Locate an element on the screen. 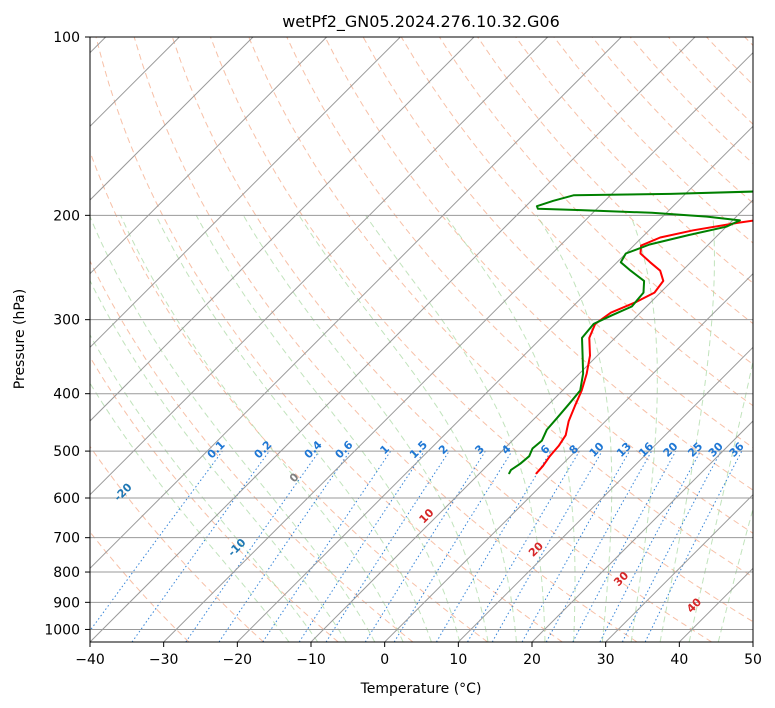  x-axis: −40 −30 −20 −10 0 10 20 30 40 50 is located at coordinates (418, 655).